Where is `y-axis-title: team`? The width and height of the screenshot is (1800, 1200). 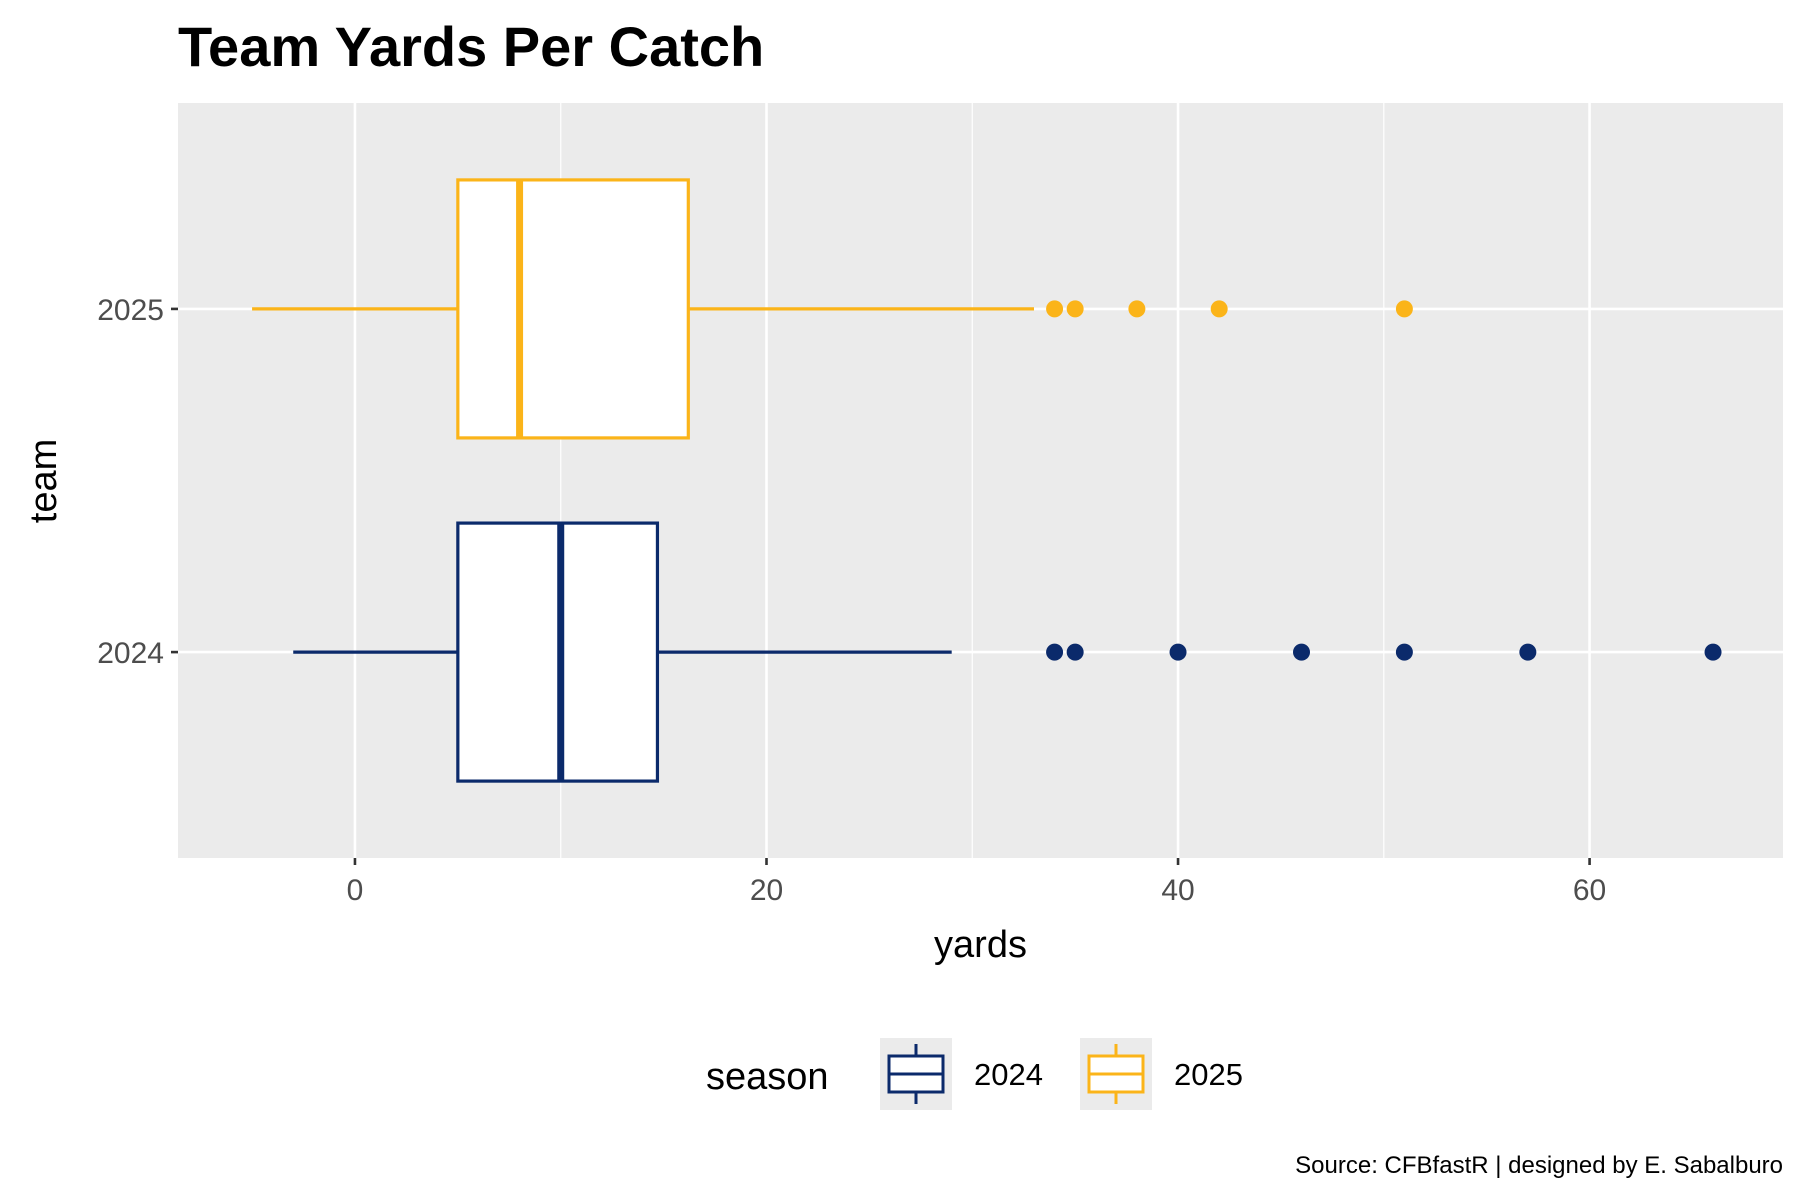 y-axis-title: team is located at coordinates (44, 481).